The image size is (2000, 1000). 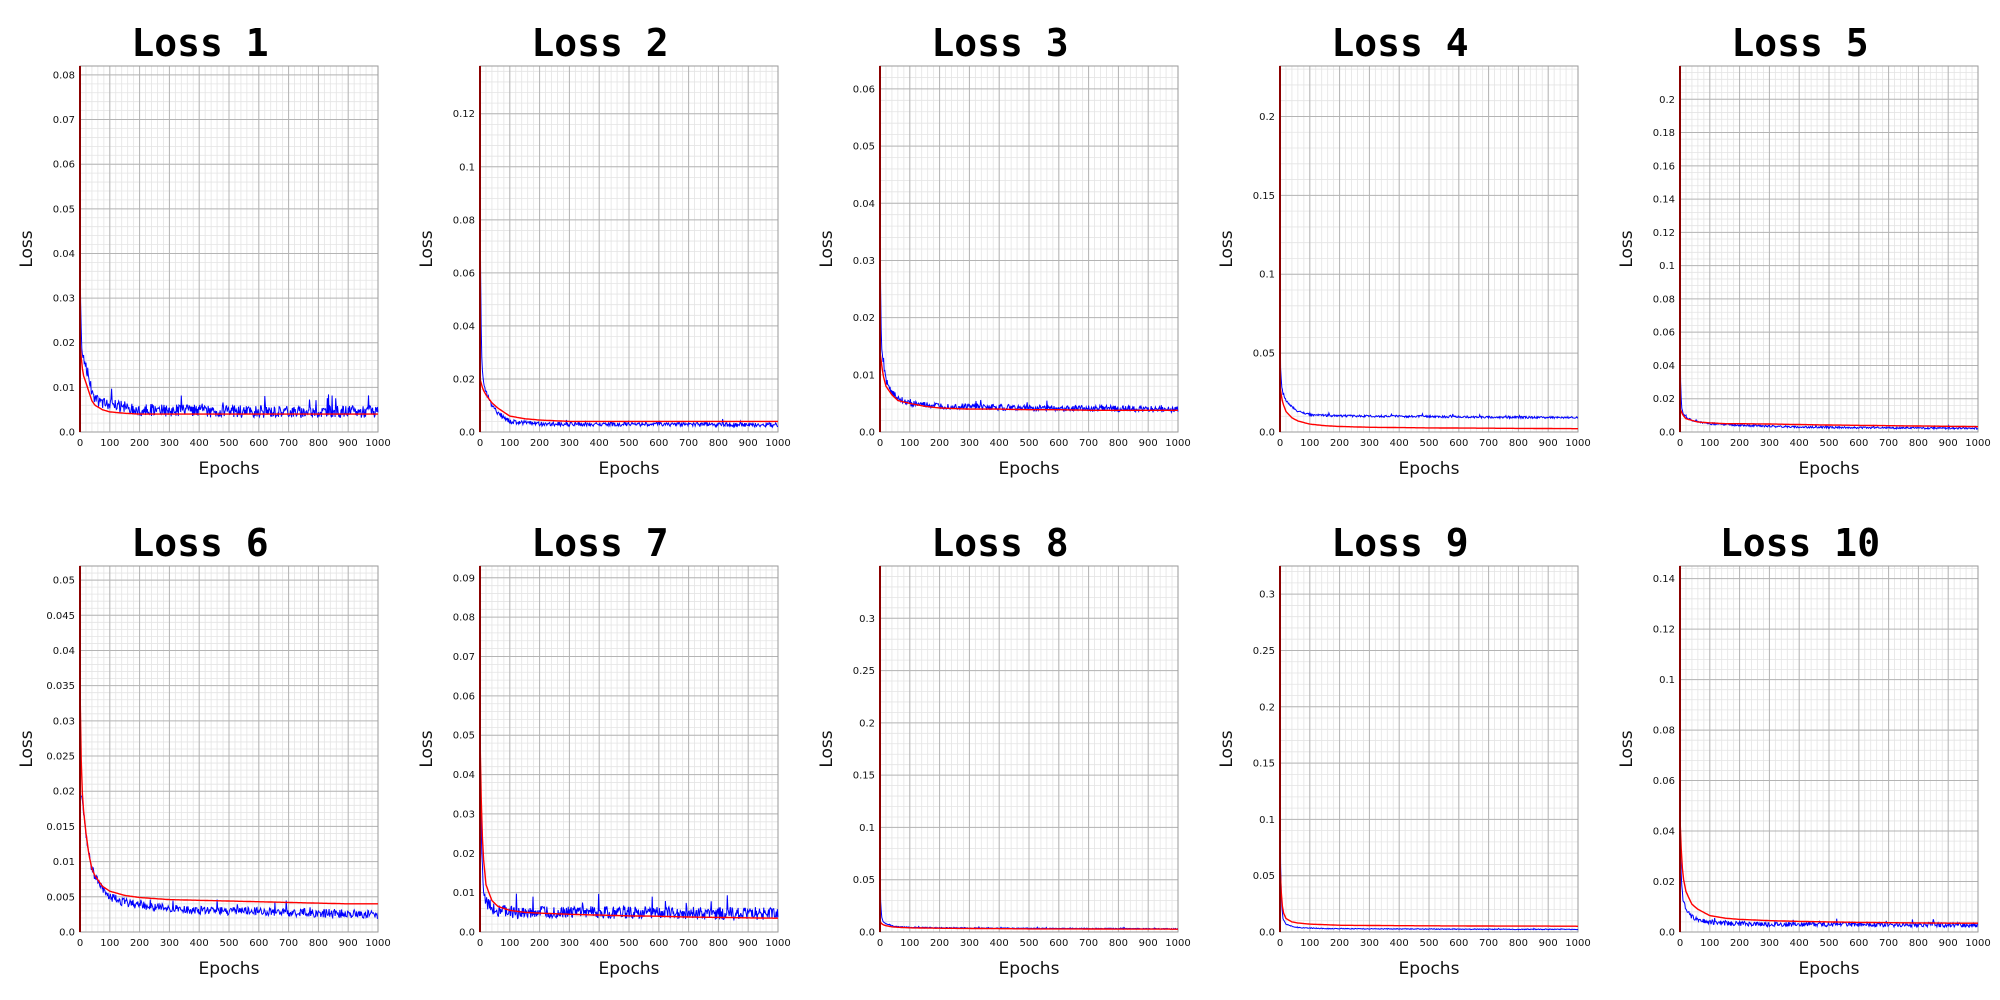 I want to click on y-tick-label: 0.01, so click(x=464, y=893).